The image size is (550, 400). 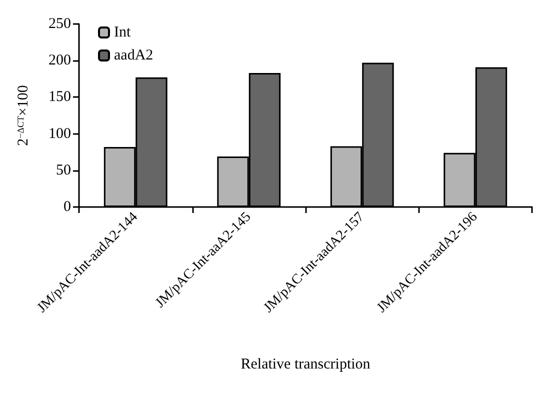 I want to click on y-tick-label: 150, so click(x=59, y=97).